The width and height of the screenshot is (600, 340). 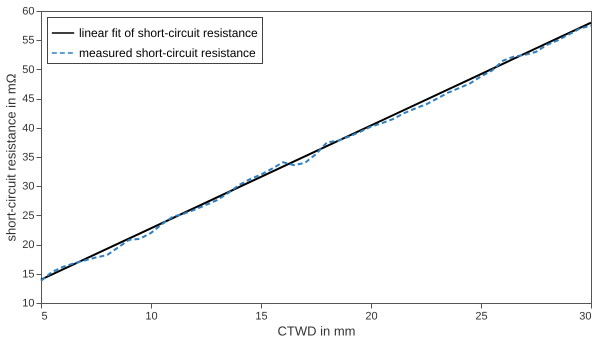 I want to click on y-axis-title: short-circuit resistance in mΩ, so click(x=10, y=157).